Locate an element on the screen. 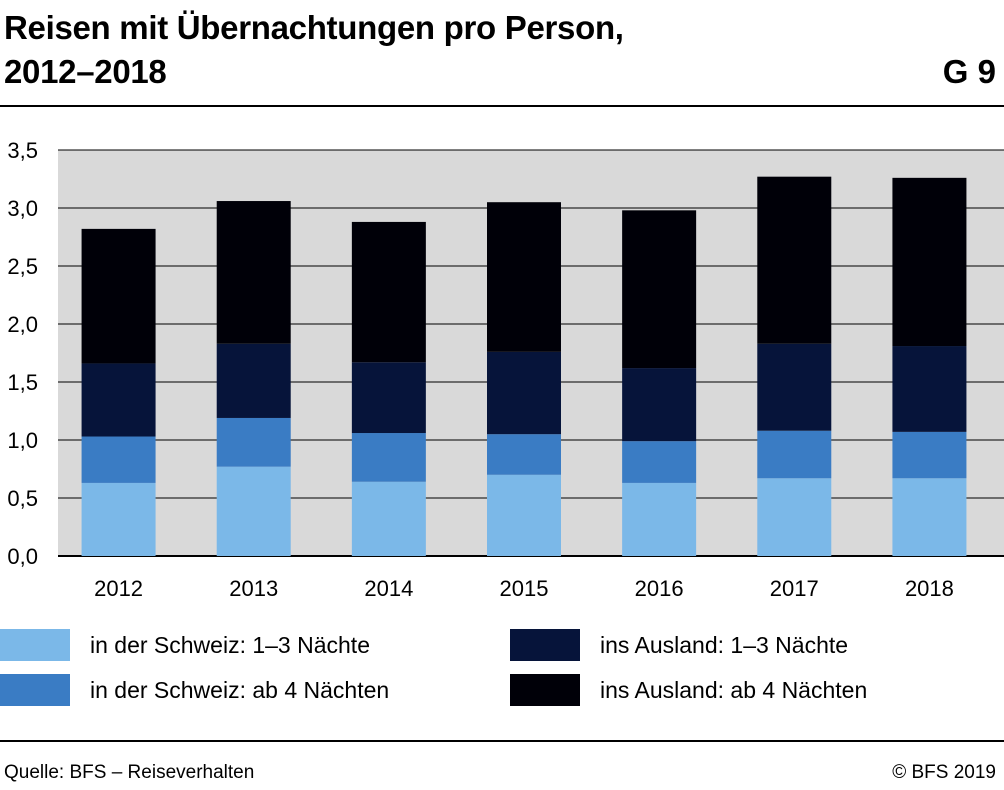 The width and height of the screenshot is (1004, 790). bottom-divider is located at coordinates (502, 741).